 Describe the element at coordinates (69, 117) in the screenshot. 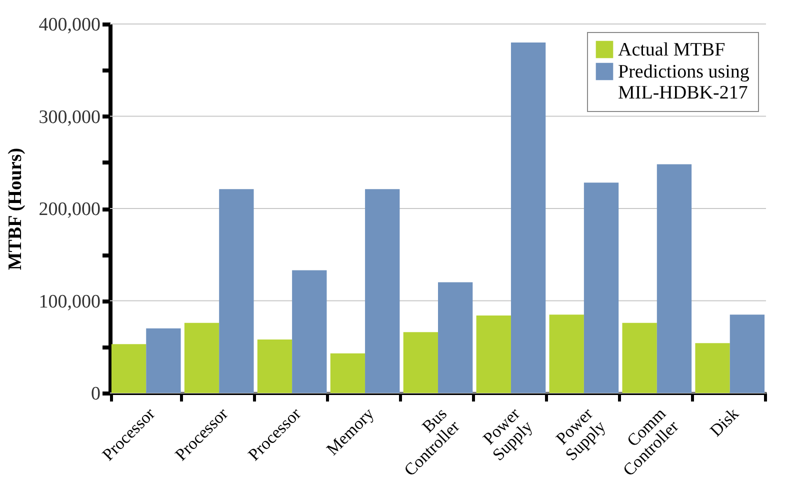

I see `y-tick-label: 300,000` at that location.